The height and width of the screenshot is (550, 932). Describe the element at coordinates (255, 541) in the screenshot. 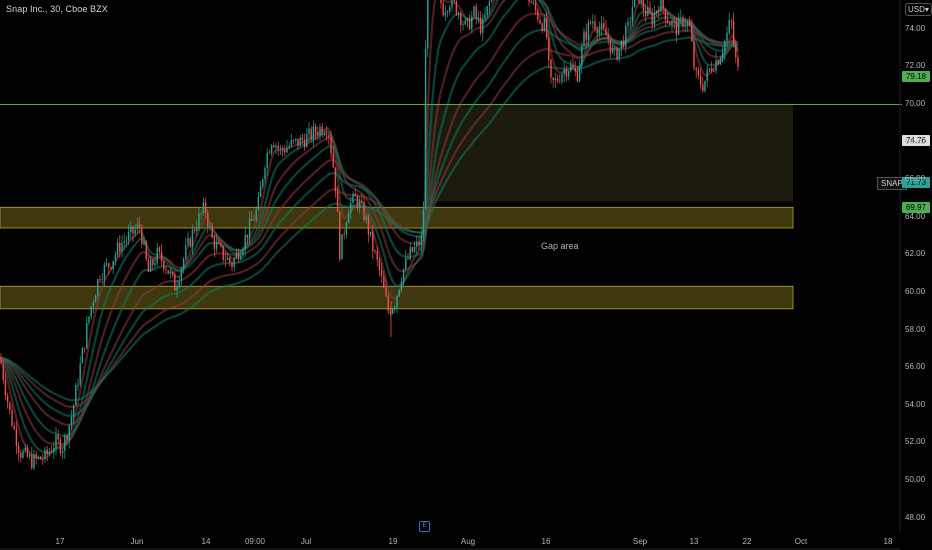

I see `time-tick-label: 09:00` at that location.